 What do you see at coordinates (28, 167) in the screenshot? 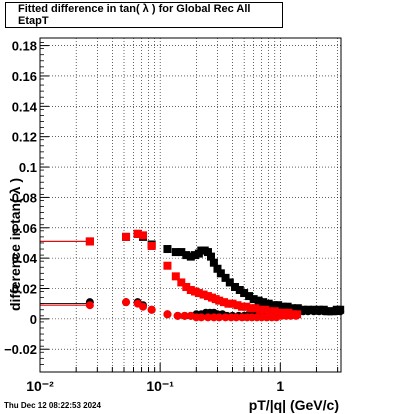
I see `y-tick-label: 0.1` at bounding box center [28, 167].